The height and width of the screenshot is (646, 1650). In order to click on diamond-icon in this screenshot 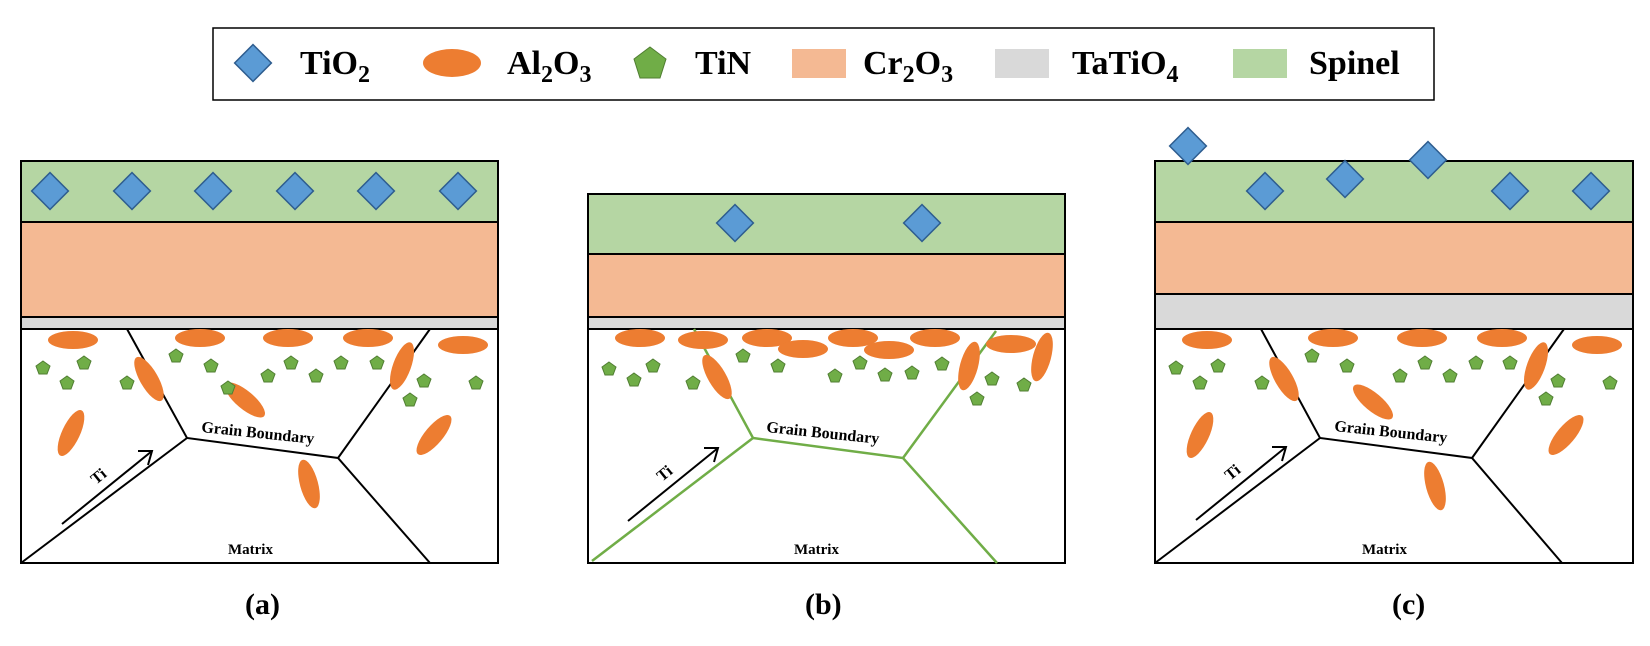, I will do `click(253, 63)`.